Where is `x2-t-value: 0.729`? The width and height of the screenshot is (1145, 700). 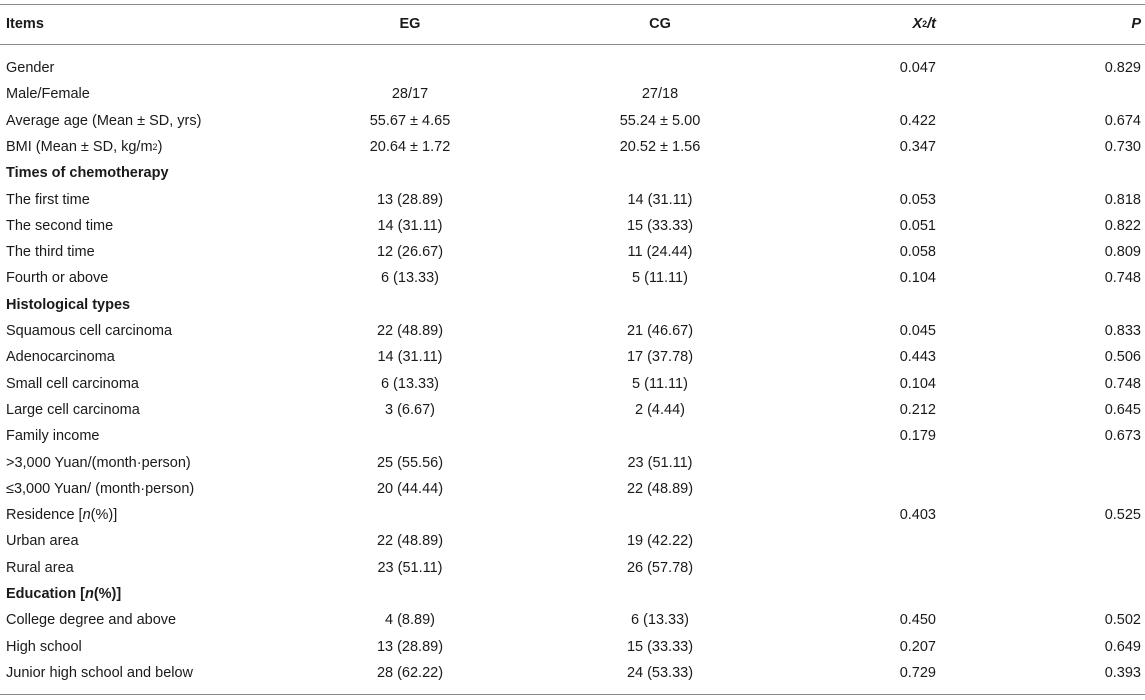 x2-t-value: 0.729 is located at coordinates (917, 672).